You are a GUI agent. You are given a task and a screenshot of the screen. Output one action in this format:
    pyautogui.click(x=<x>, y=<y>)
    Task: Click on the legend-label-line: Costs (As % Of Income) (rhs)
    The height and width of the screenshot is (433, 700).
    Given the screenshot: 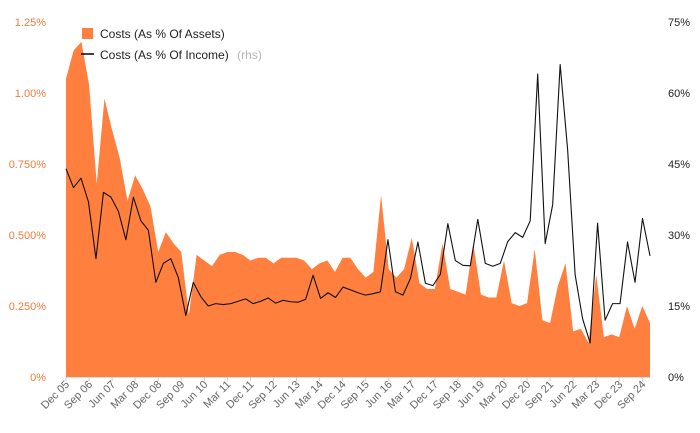 What is the action you would take?
    pyautogui.click(x=181, y=54)
    